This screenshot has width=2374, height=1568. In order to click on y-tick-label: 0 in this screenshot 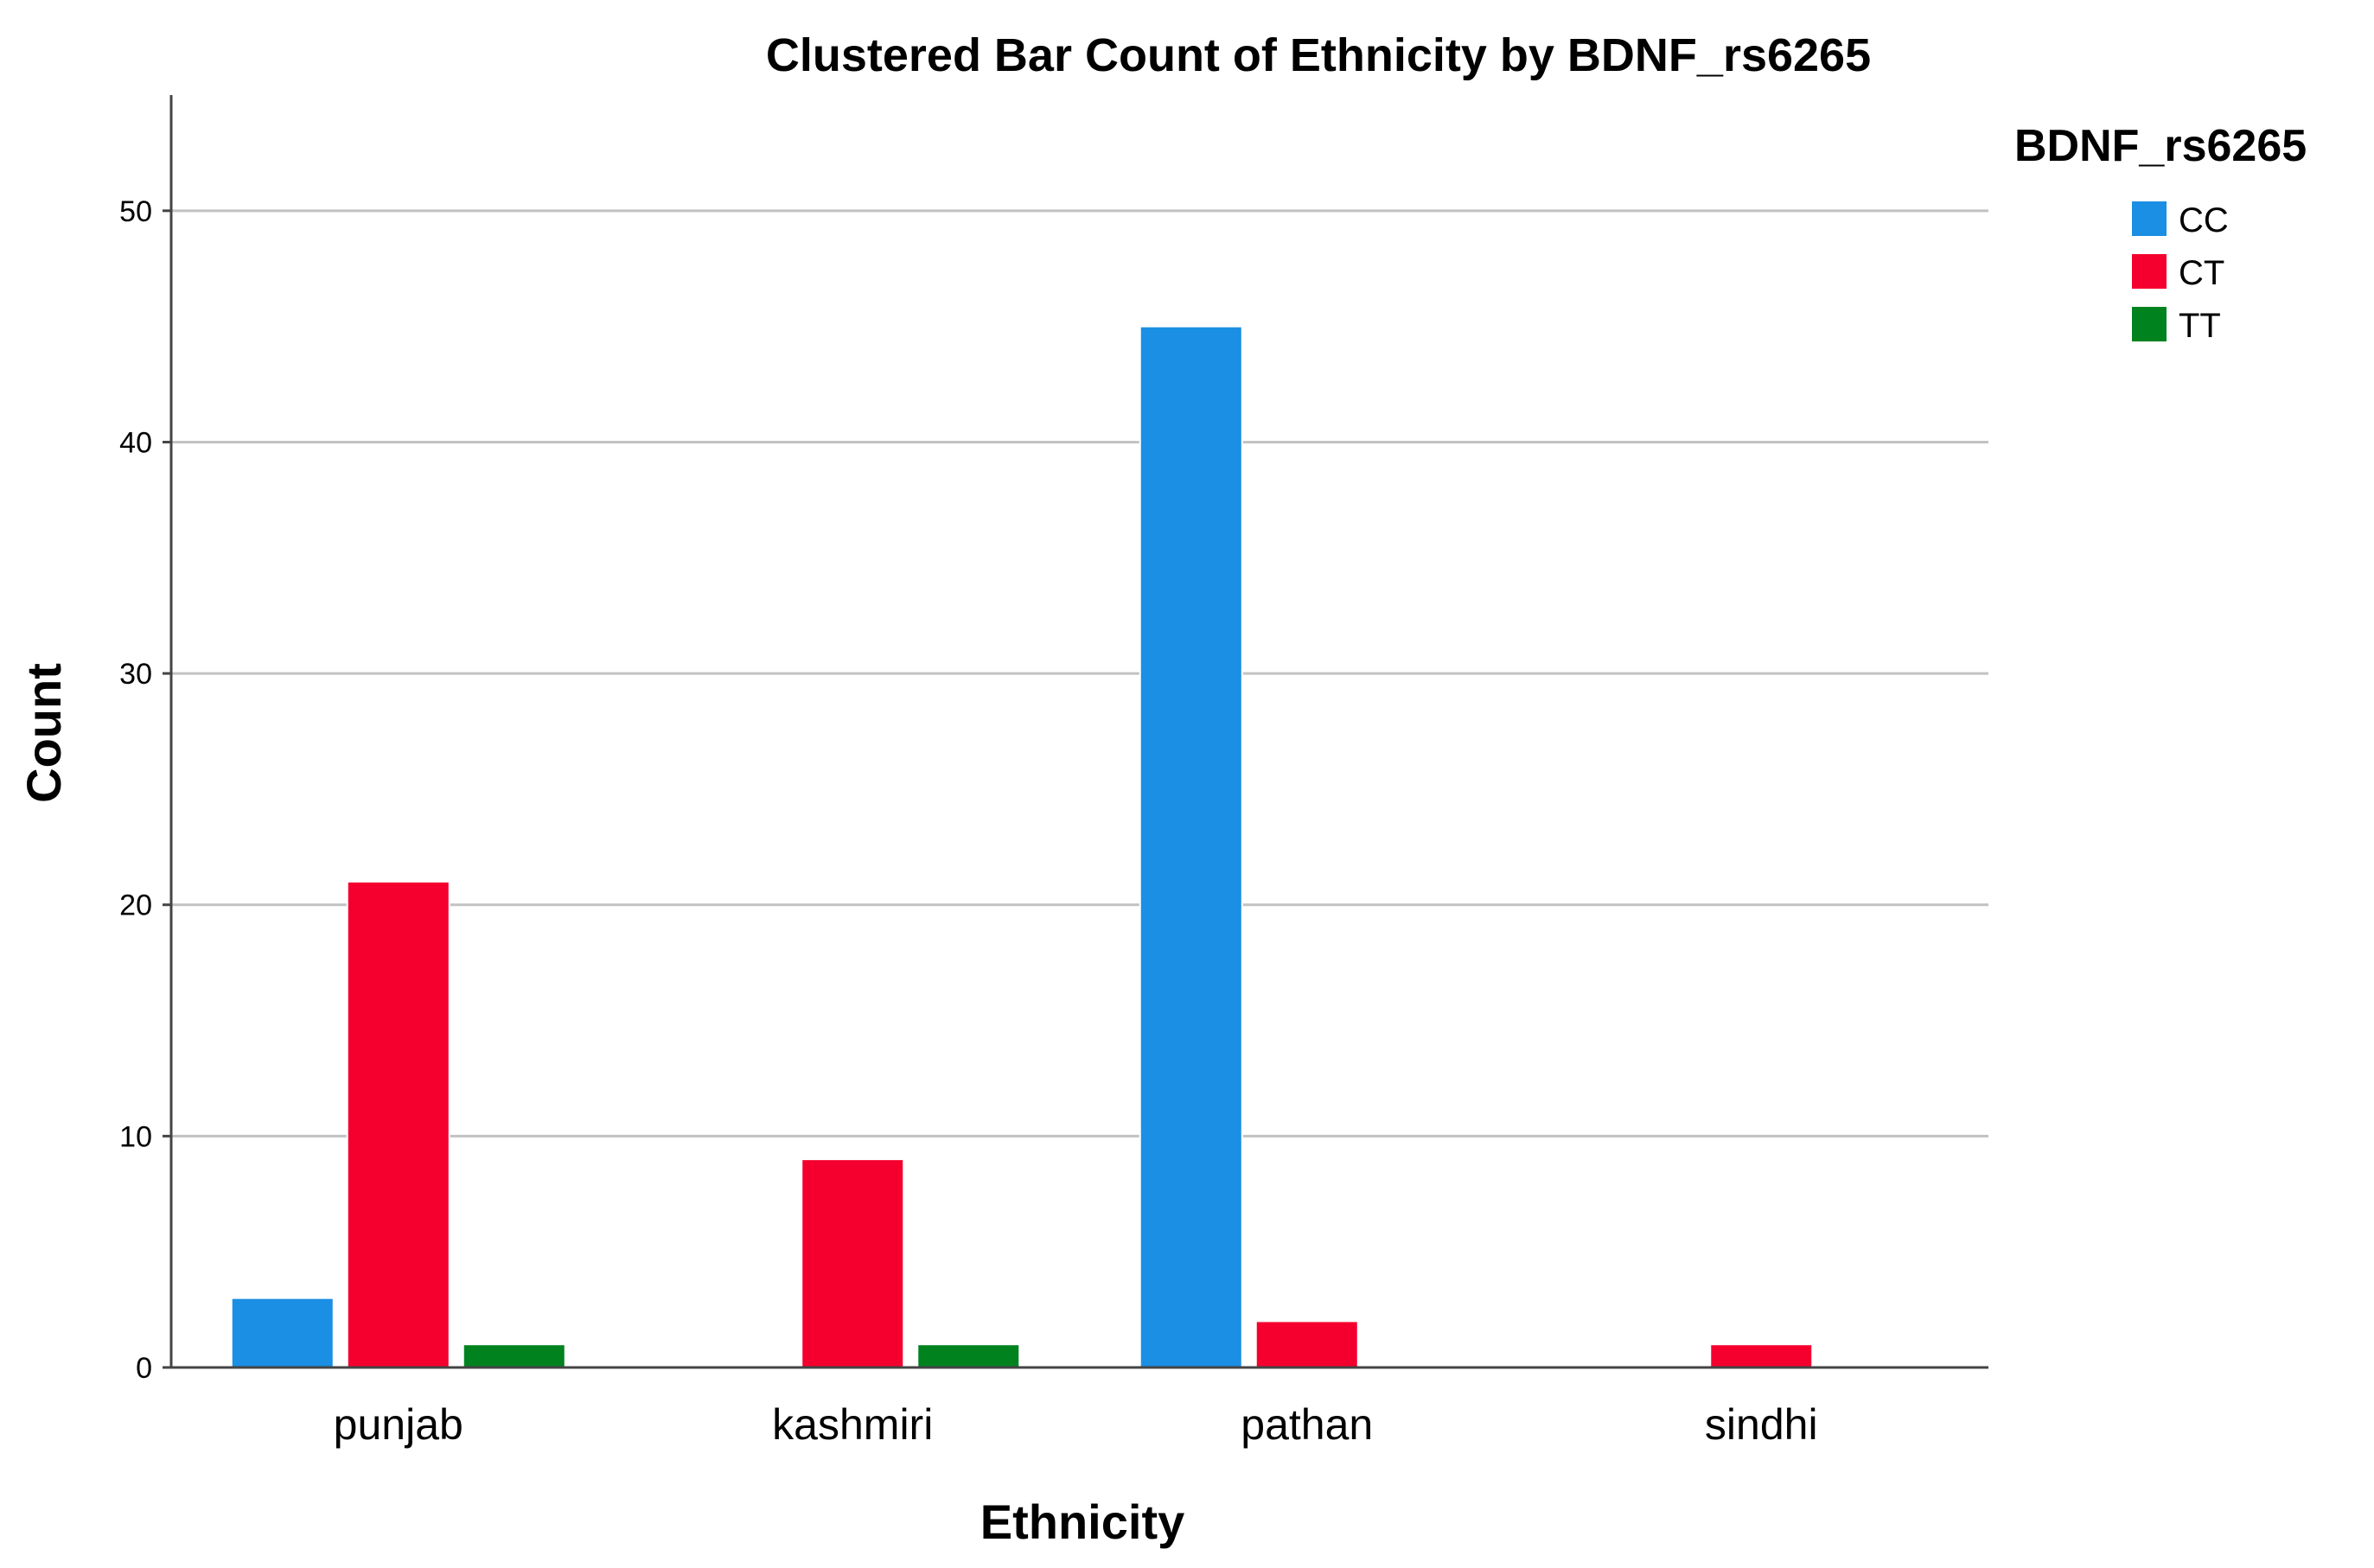, I will do `click(144, 1368)`.